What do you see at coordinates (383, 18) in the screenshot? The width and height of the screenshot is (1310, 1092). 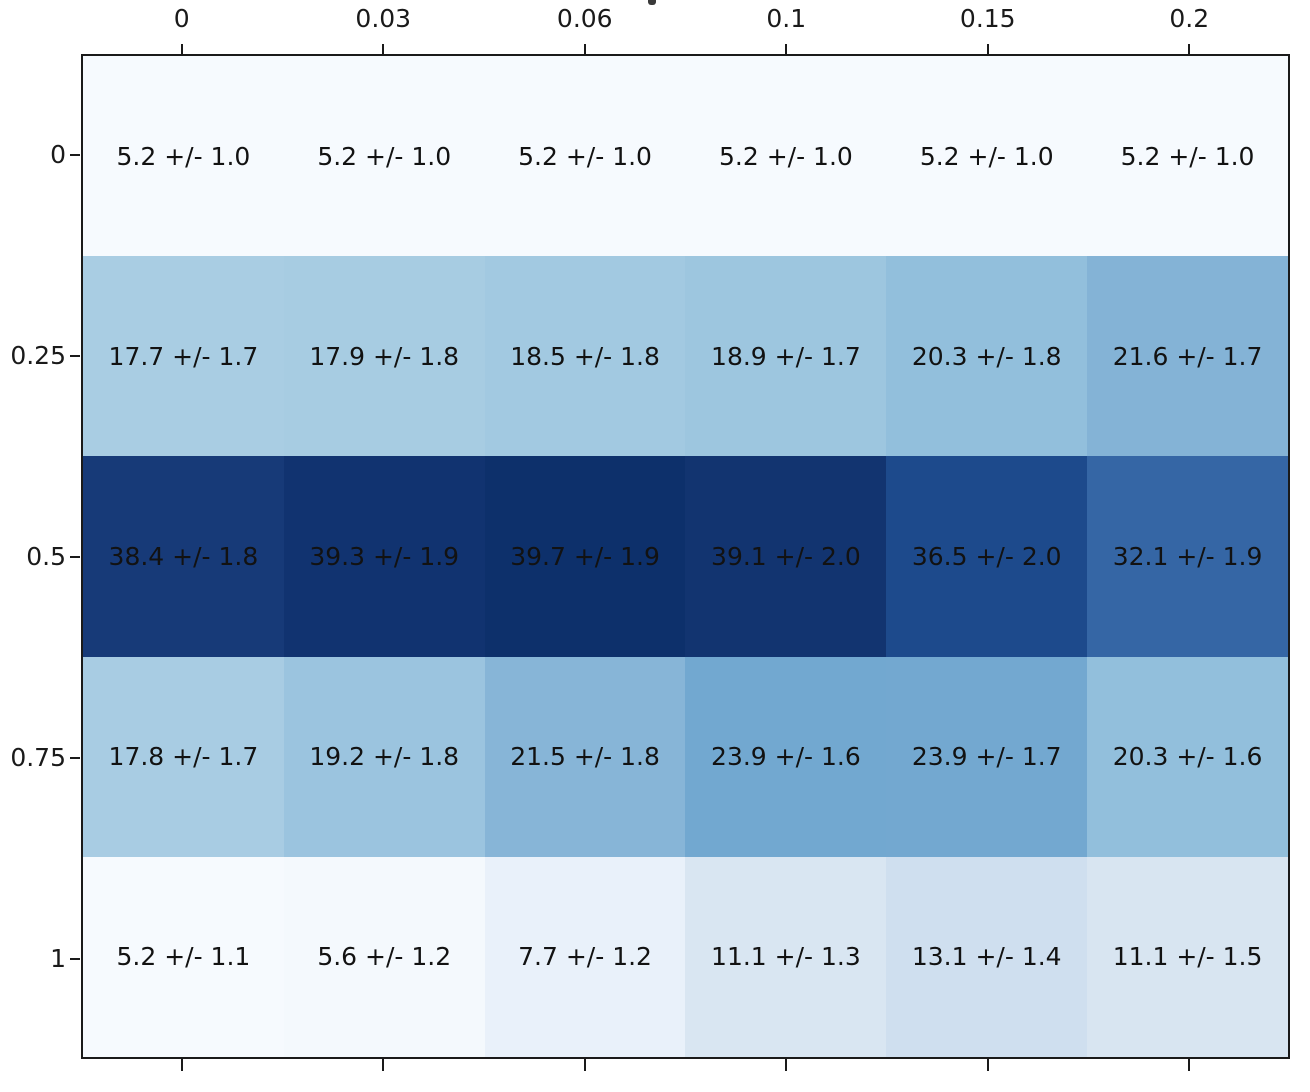 I see `x-tick-label: 0.03` at bounding box center [383, 18].